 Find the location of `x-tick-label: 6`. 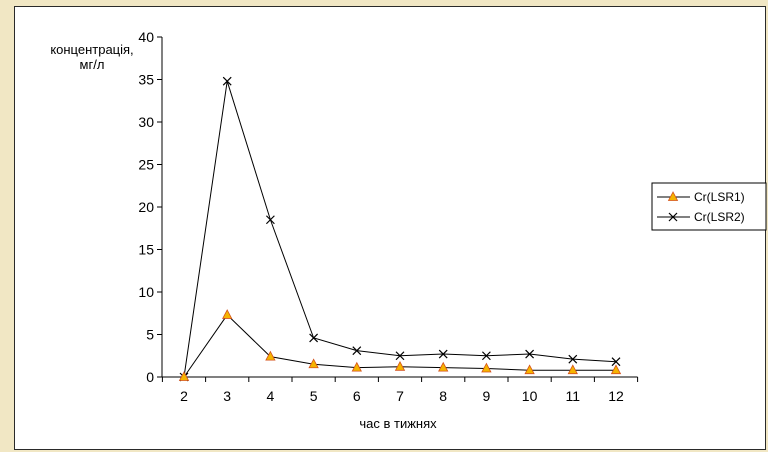

x-tick-label: 6 is located at coordinates (357, 396).